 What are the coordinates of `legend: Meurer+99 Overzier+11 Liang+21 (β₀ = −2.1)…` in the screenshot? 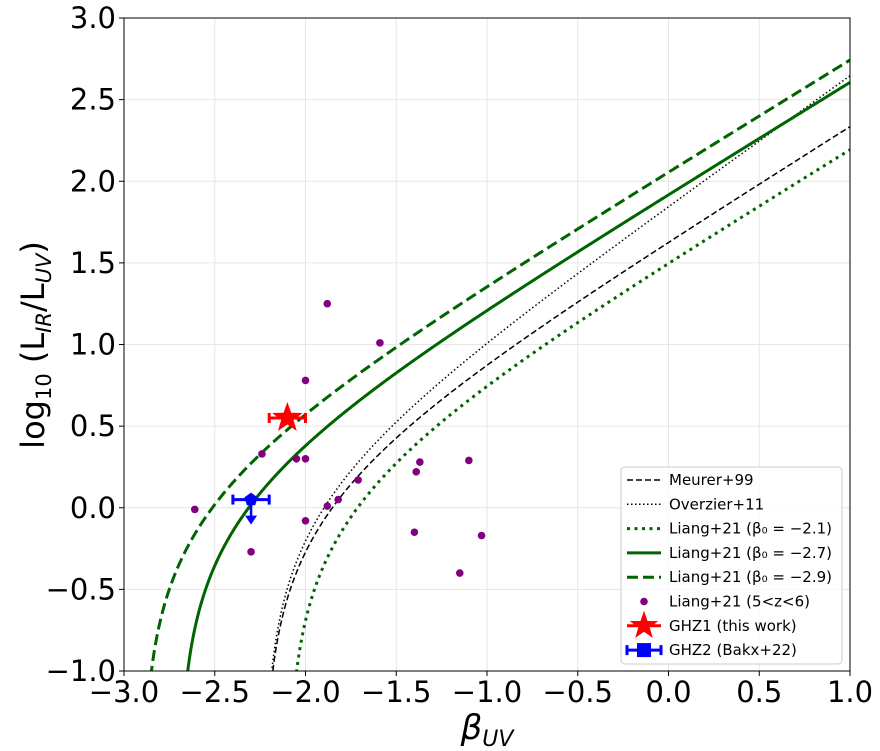 It's located at (731, 565).